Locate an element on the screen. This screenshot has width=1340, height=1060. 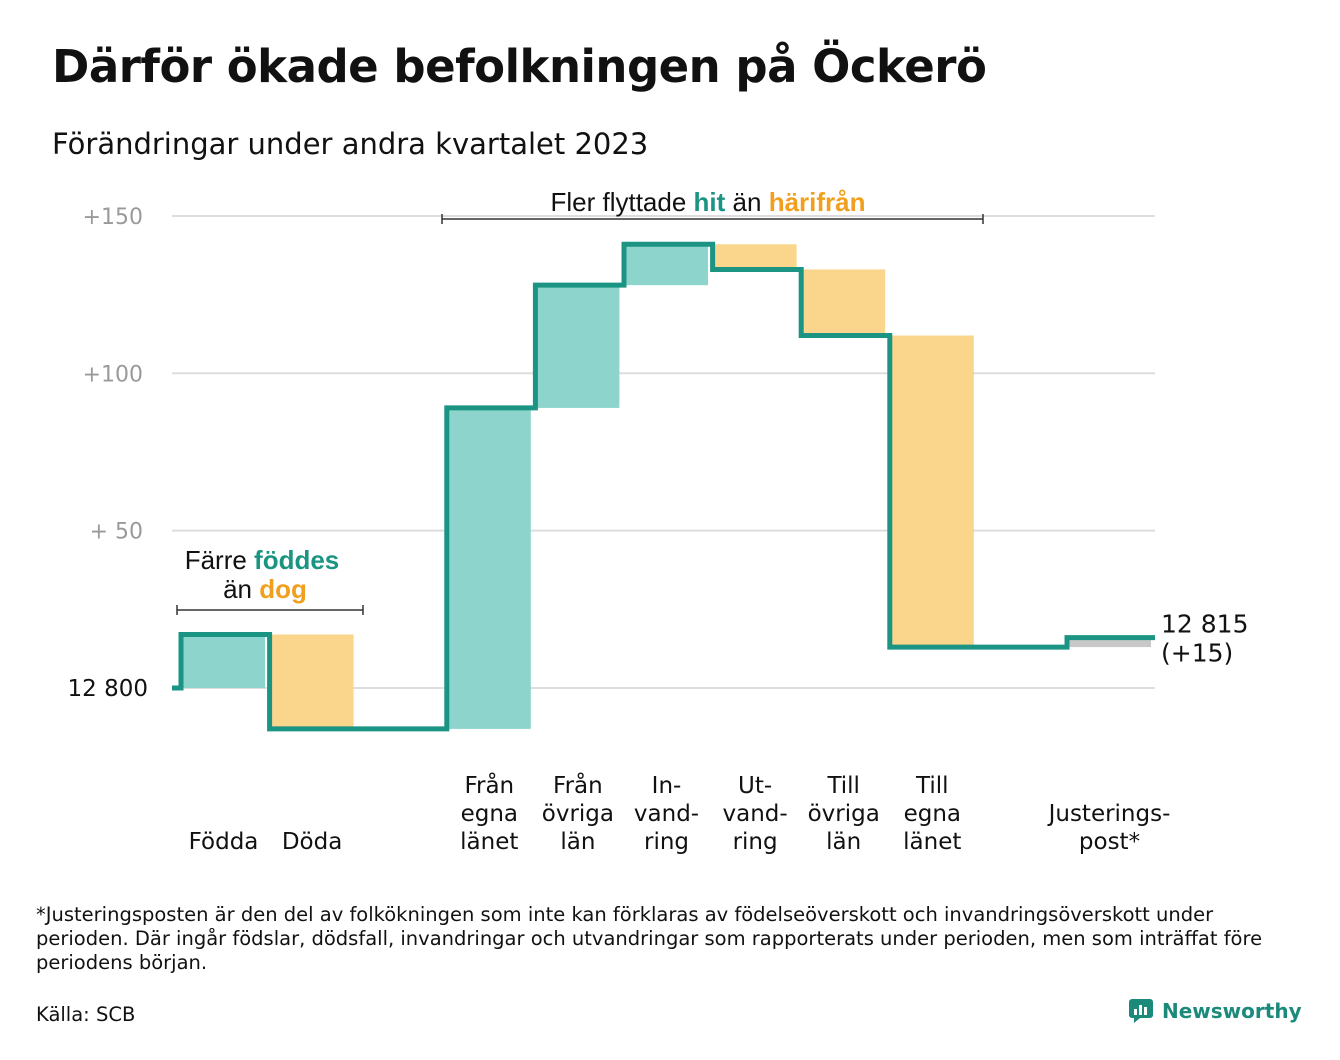
y-tick-label: +150 is located at coordinates (113, 217).